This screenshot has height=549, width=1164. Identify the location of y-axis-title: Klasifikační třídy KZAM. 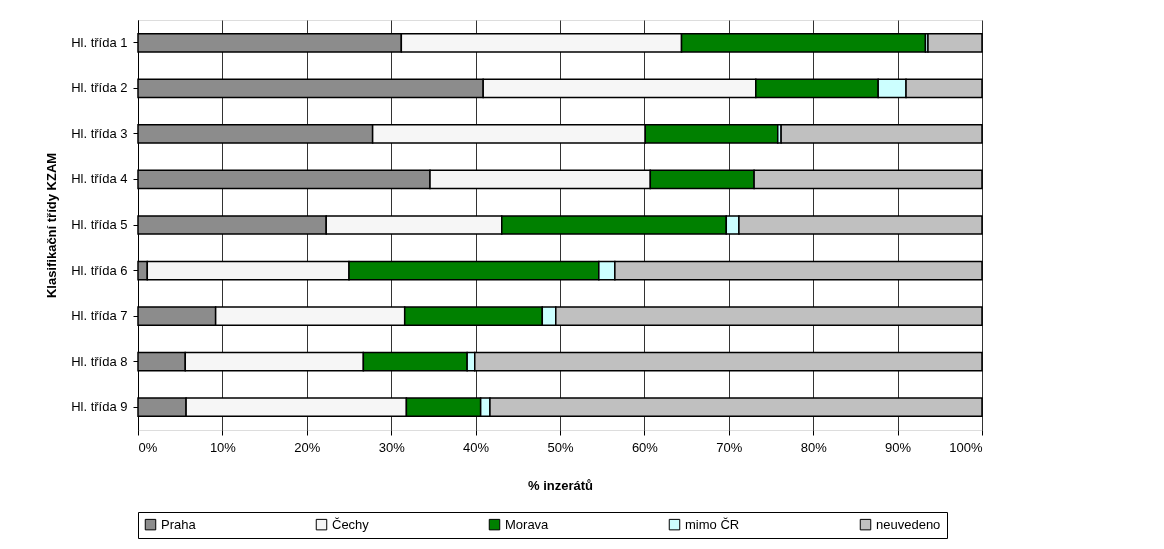
(52, 225).